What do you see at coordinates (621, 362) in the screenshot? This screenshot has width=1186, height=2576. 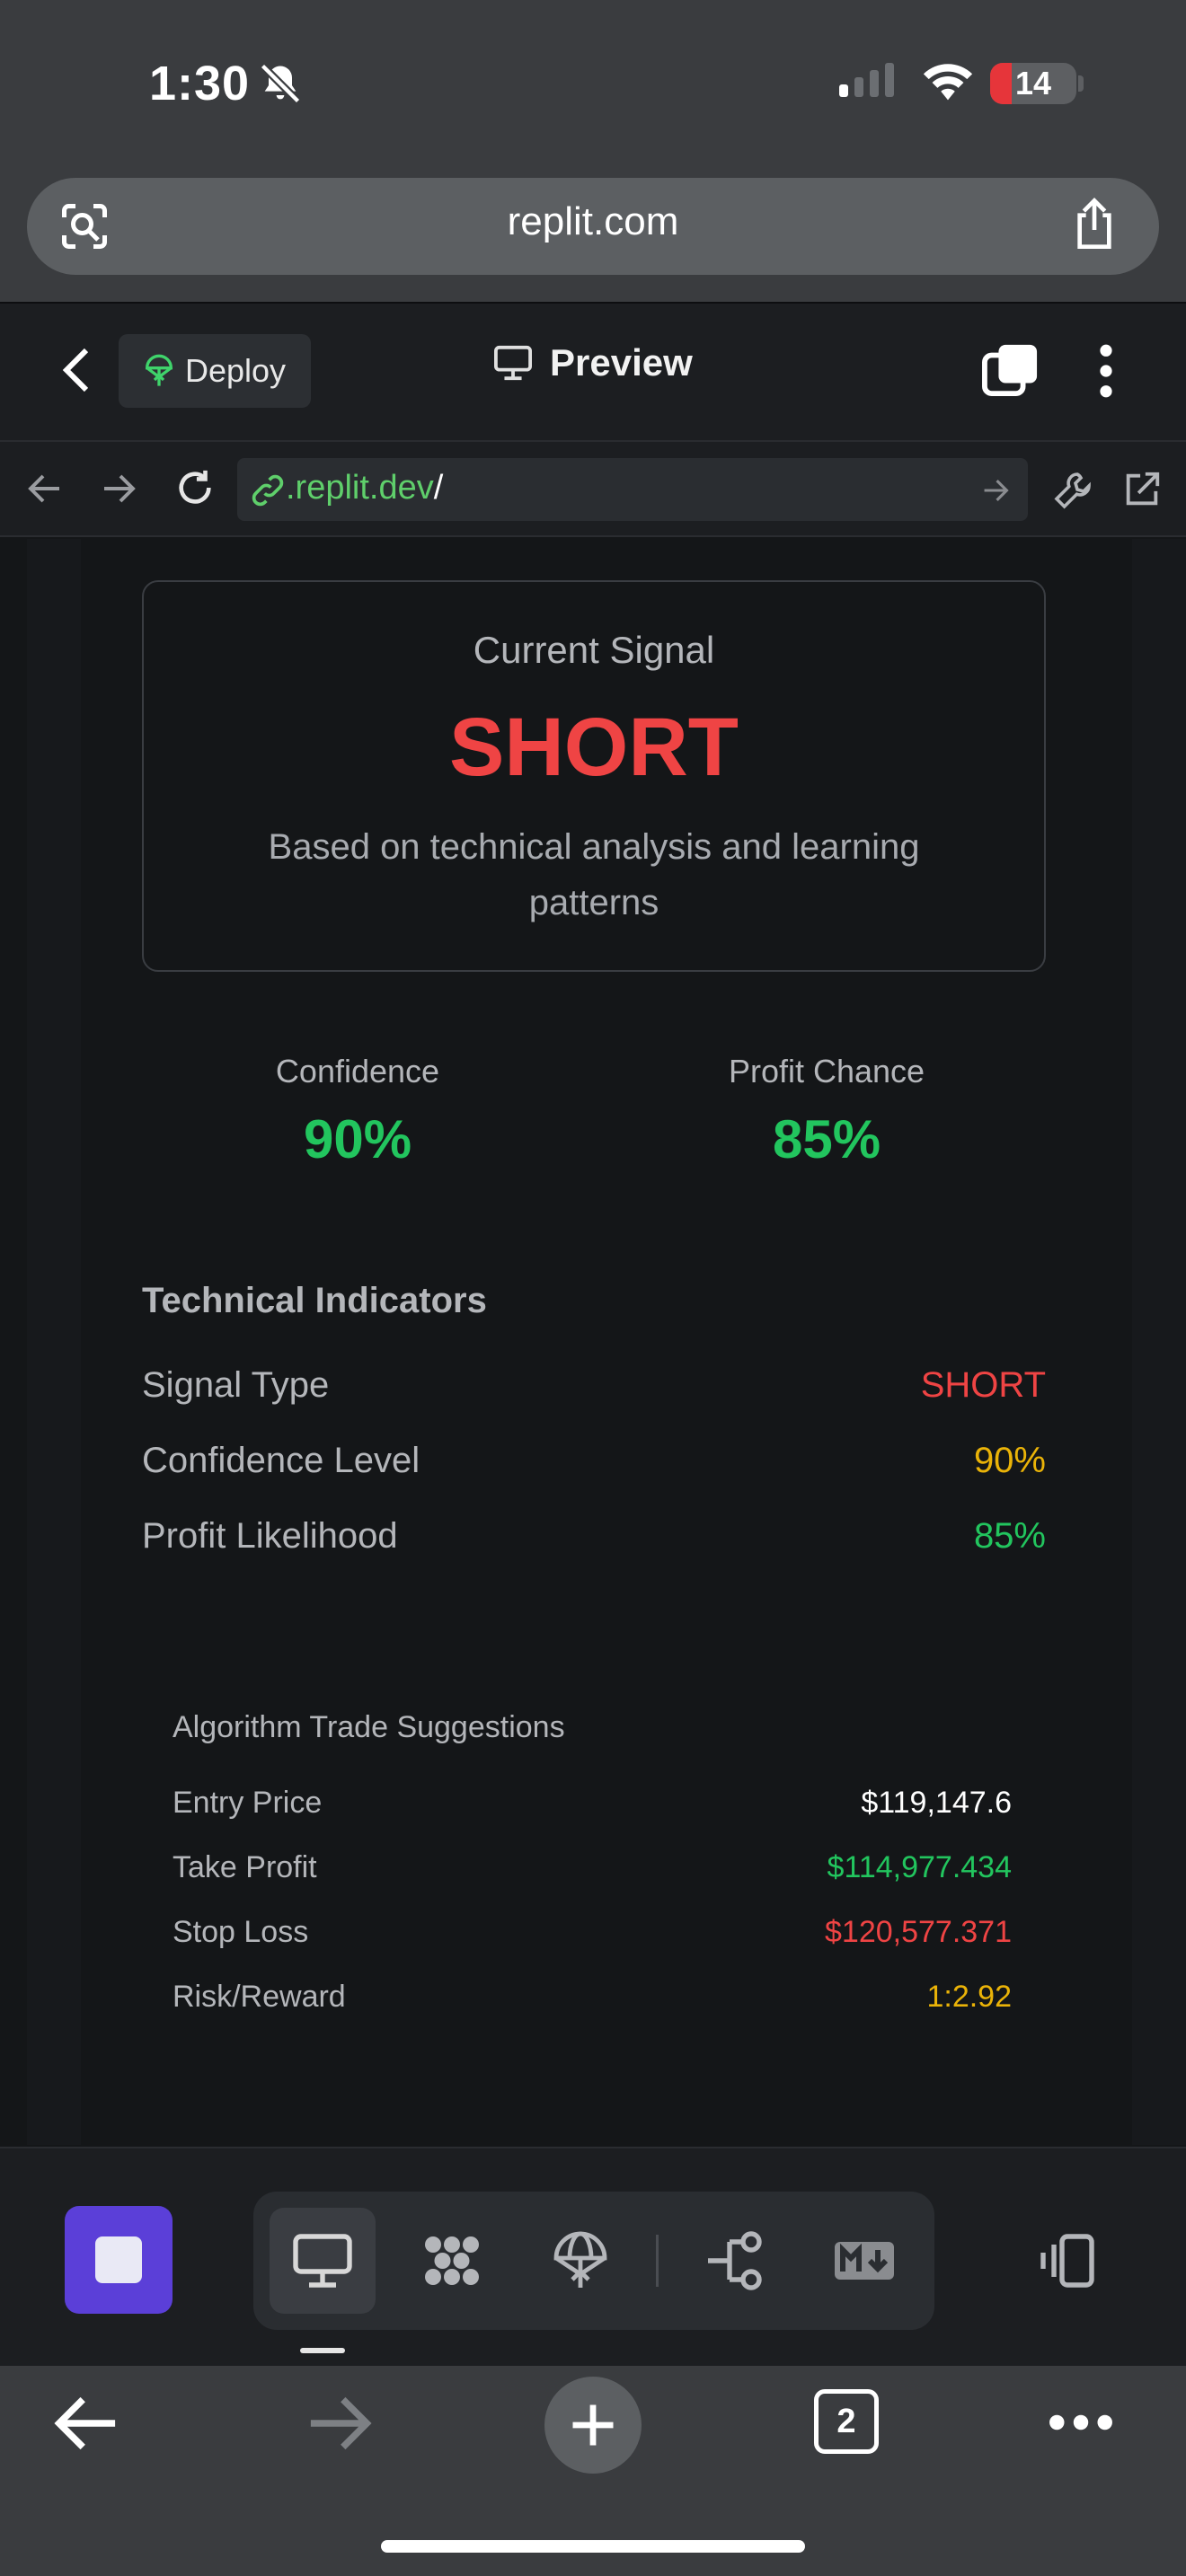 I see `preview-label: Preview` at bounding box center [621, 362].